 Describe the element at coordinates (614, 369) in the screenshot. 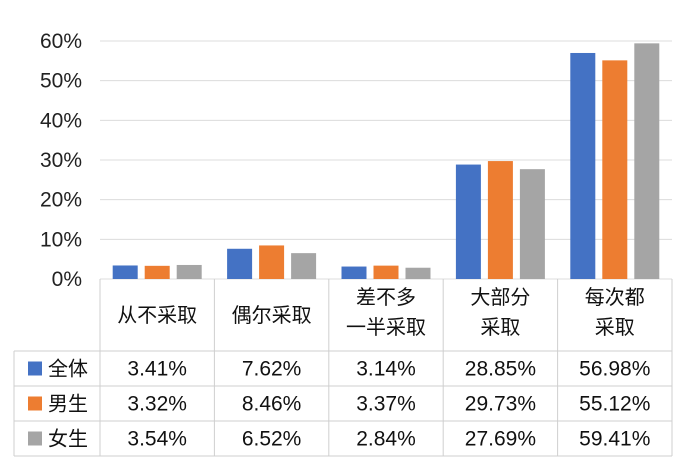

I see `data-label: 56.98%` at that location.